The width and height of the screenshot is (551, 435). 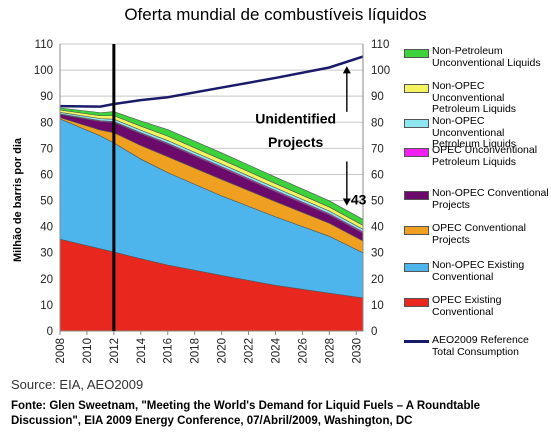 What do you see at coordinates (46, 228) in the screenshot?
I see `y-tick-label-left: 40` at bounding box center [46, 228].